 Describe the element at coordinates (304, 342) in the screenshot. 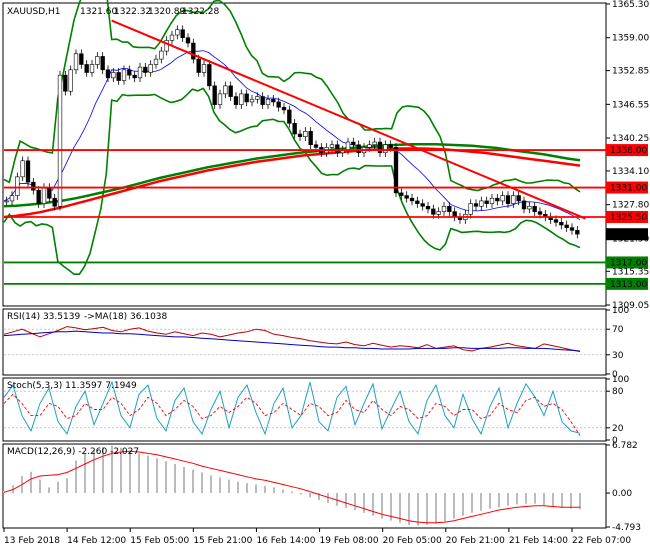

I see `rsi-pane` at that location.